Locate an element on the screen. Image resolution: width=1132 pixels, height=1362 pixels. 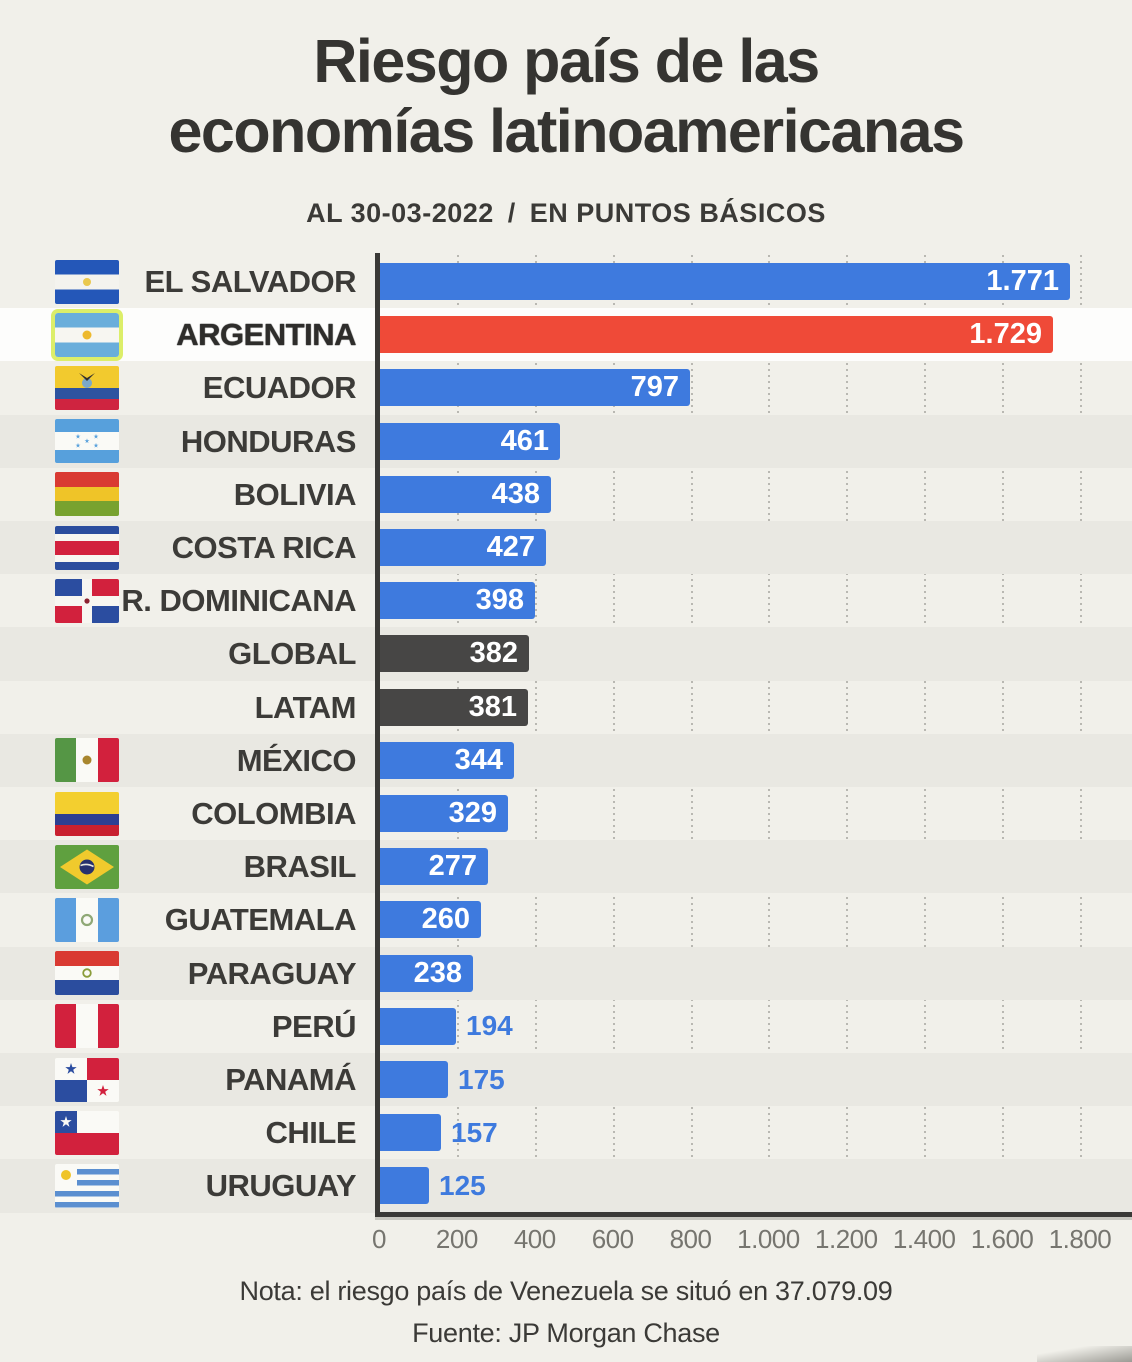
bar-guatemala: 260 is located at coordinates (430, 920).